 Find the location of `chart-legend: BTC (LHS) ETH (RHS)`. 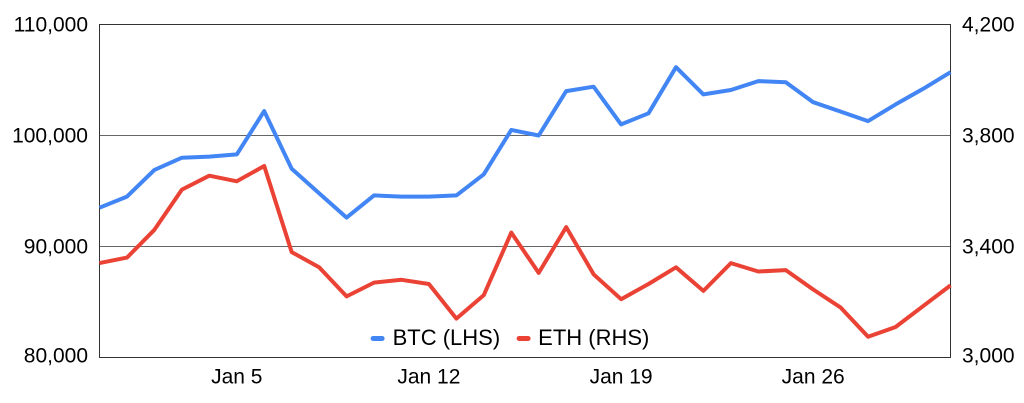

chart-legend: BTC (LHS) ETH (RHS) is located at coordinates (509, 337).